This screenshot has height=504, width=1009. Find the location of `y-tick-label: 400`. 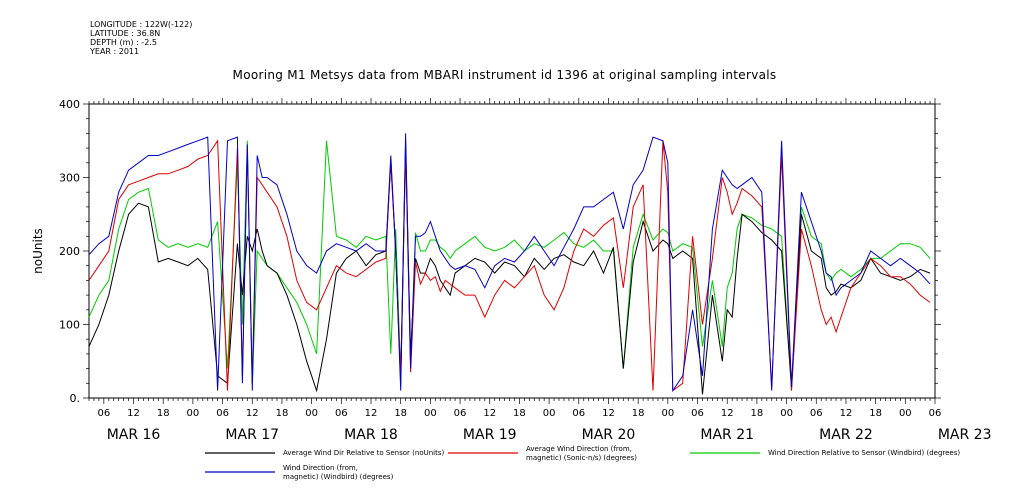

y-tick-label: 400 is located at coordinates (69, 104).